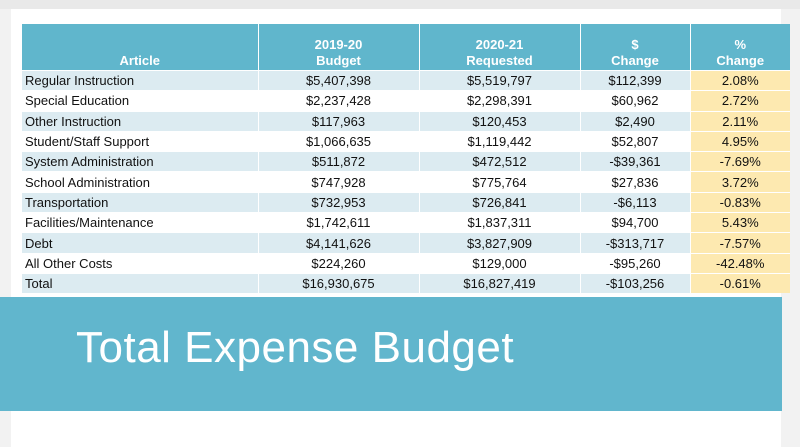  I want to click on budget-cell: $224,260, so click(339, 263).